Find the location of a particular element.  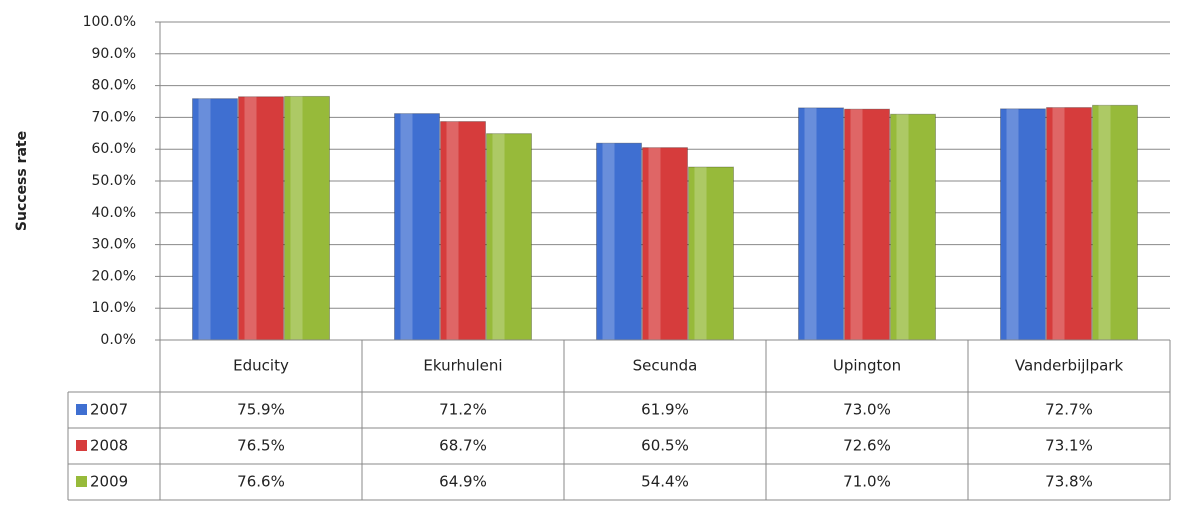

data-label: 76.6% is located at coordinates (261, 482).